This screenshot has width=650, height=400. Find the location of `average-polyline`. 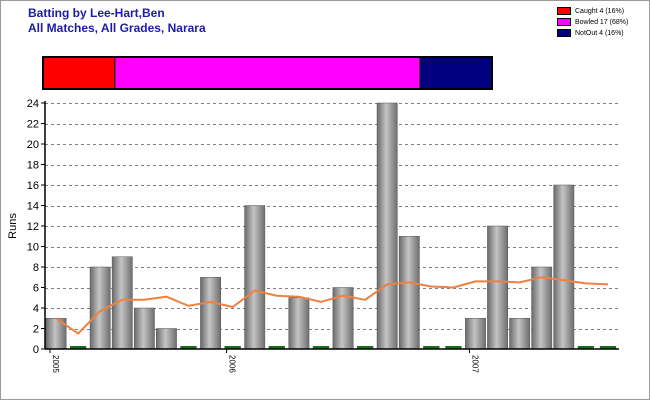

average-polyline is located at coordinates (332, 305).